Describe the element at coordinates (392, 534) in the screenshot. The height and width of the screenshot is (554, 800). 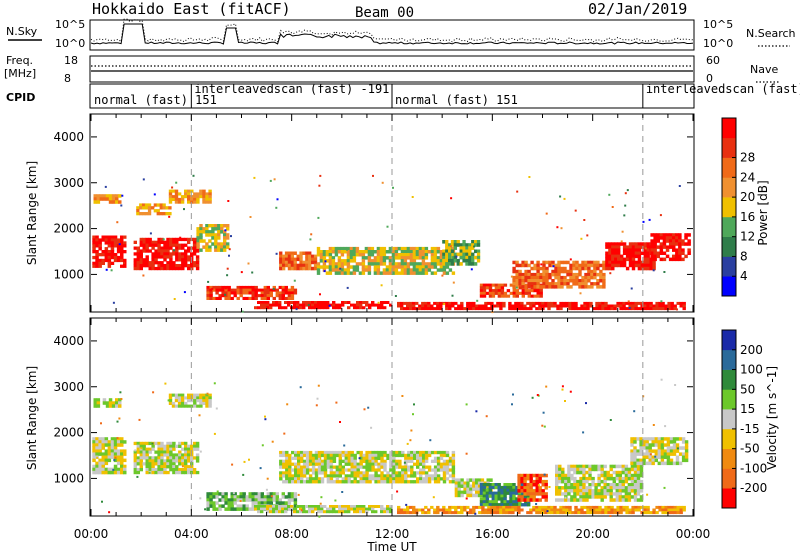
I see `time-axis-ticks: 00:00 04:00 08:00 12:00 16:00 20:00 00:00` at that location.